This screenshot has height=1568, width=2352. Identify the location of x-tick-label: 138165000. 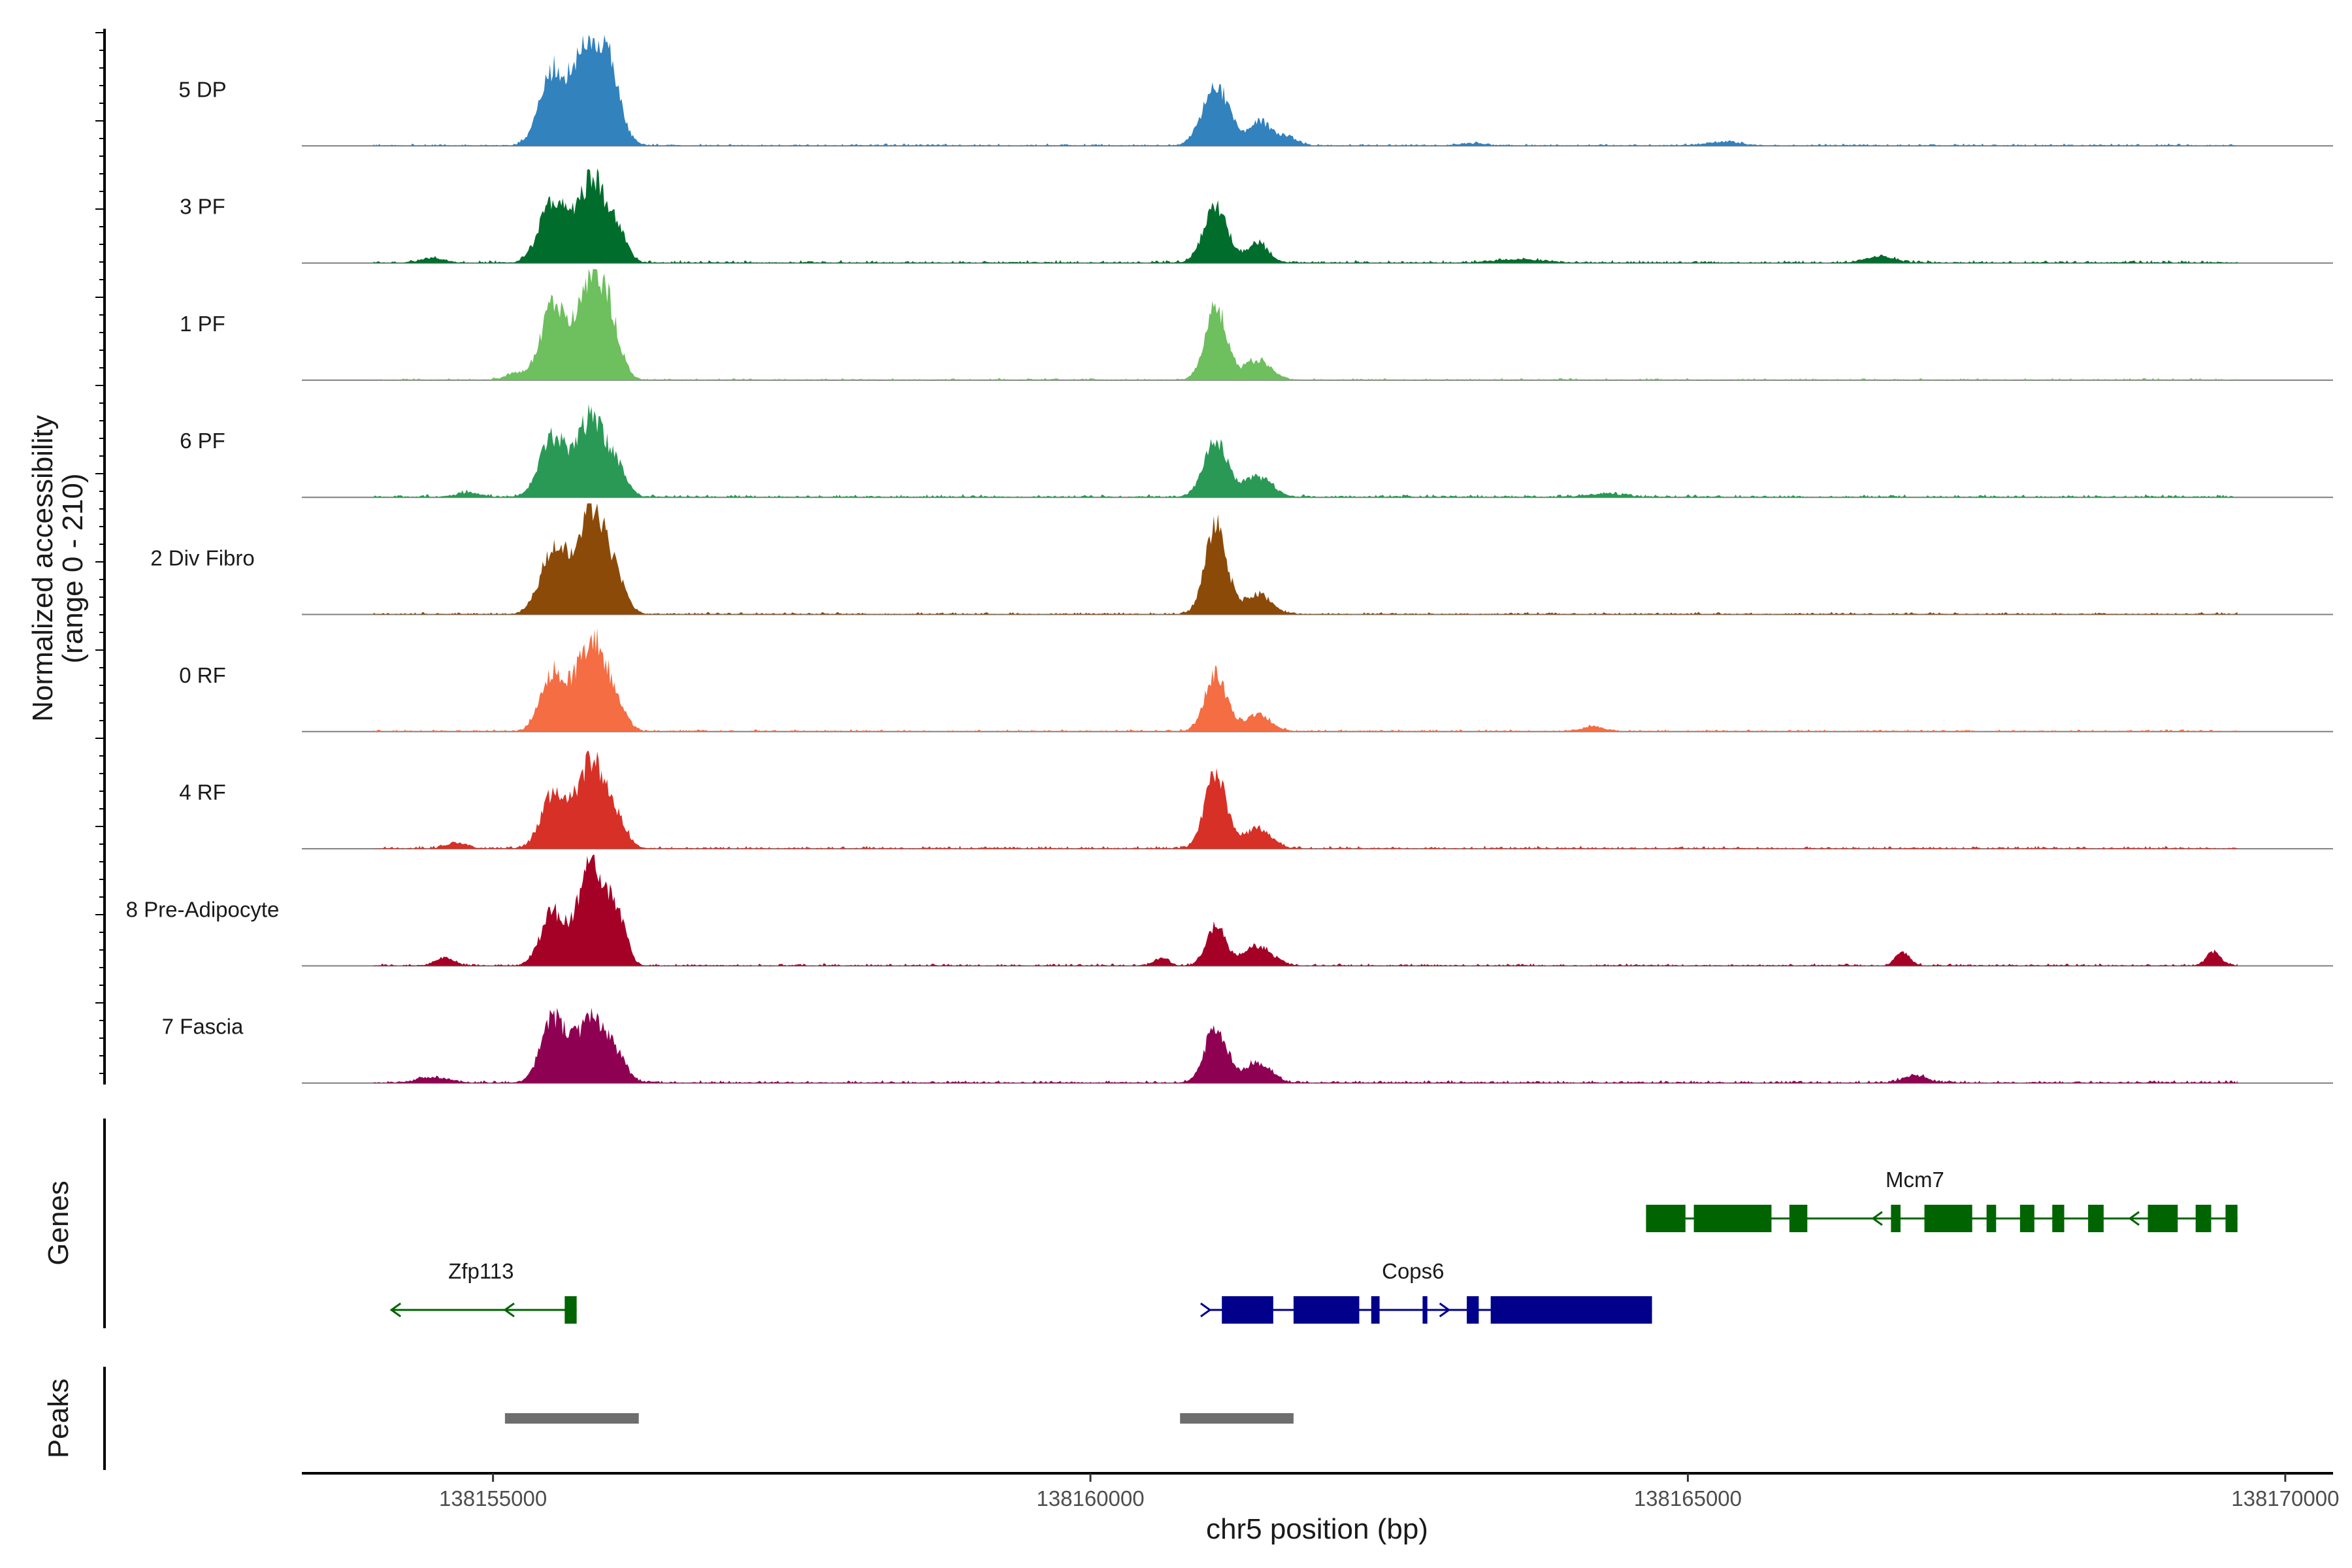
(1688, 1498).